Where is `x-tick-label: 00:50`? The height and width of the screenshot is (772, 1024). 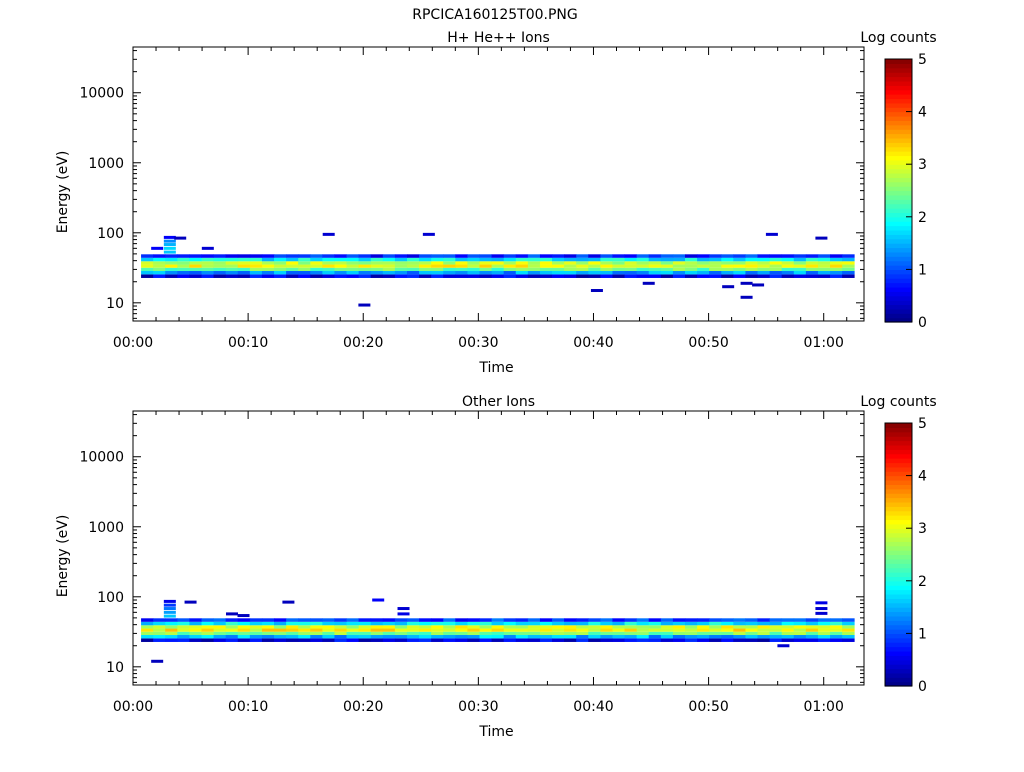 x-tick-label: 00:50 is located at coordinates (708, 343).